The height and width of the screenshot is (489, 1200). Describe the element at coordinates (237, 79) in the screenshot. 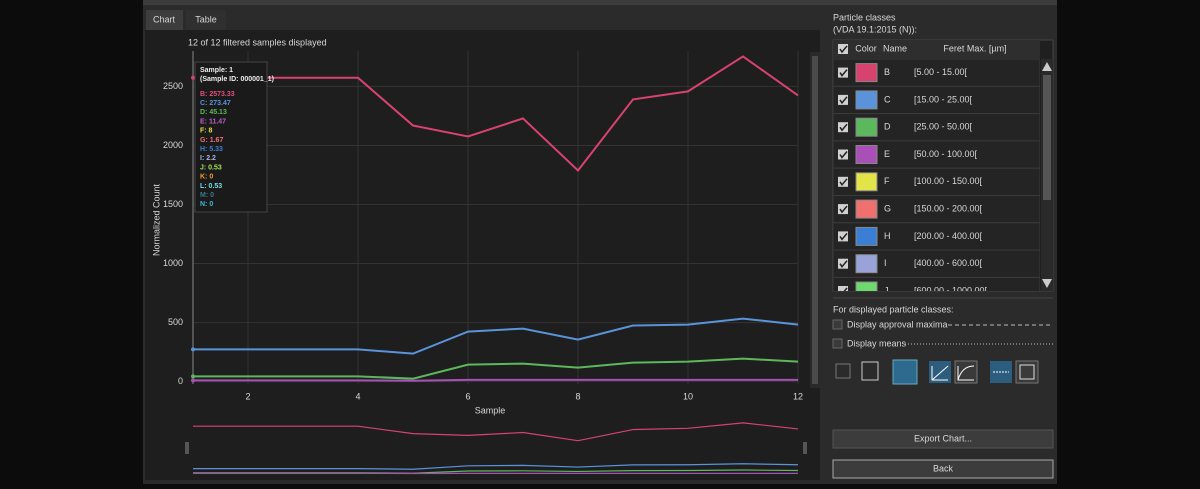

I see `tooltip-header: (Sample ID: 000001_1)` at that location.